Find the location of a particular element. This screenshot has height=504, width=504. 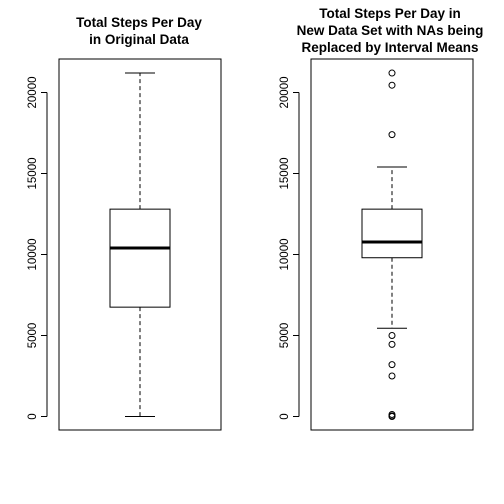

chart-title-line: in Original Data is located at coordinates (139, 39).